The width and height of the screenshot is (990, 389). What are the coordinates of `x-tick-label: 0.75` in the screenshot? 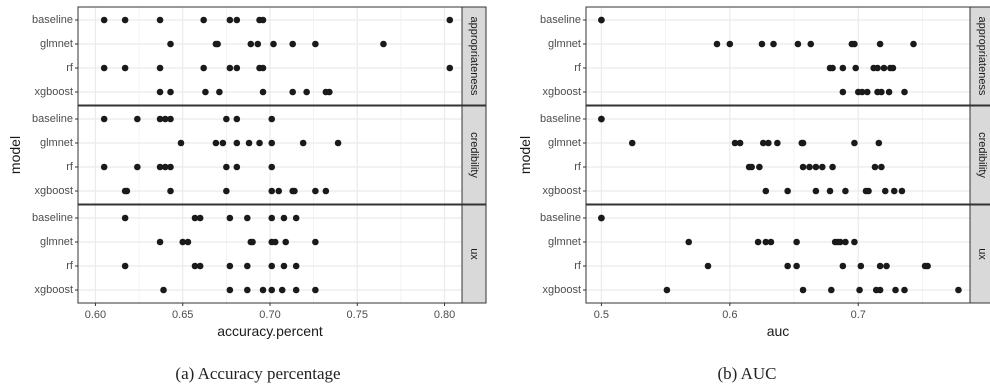 It's located at (357, 315).